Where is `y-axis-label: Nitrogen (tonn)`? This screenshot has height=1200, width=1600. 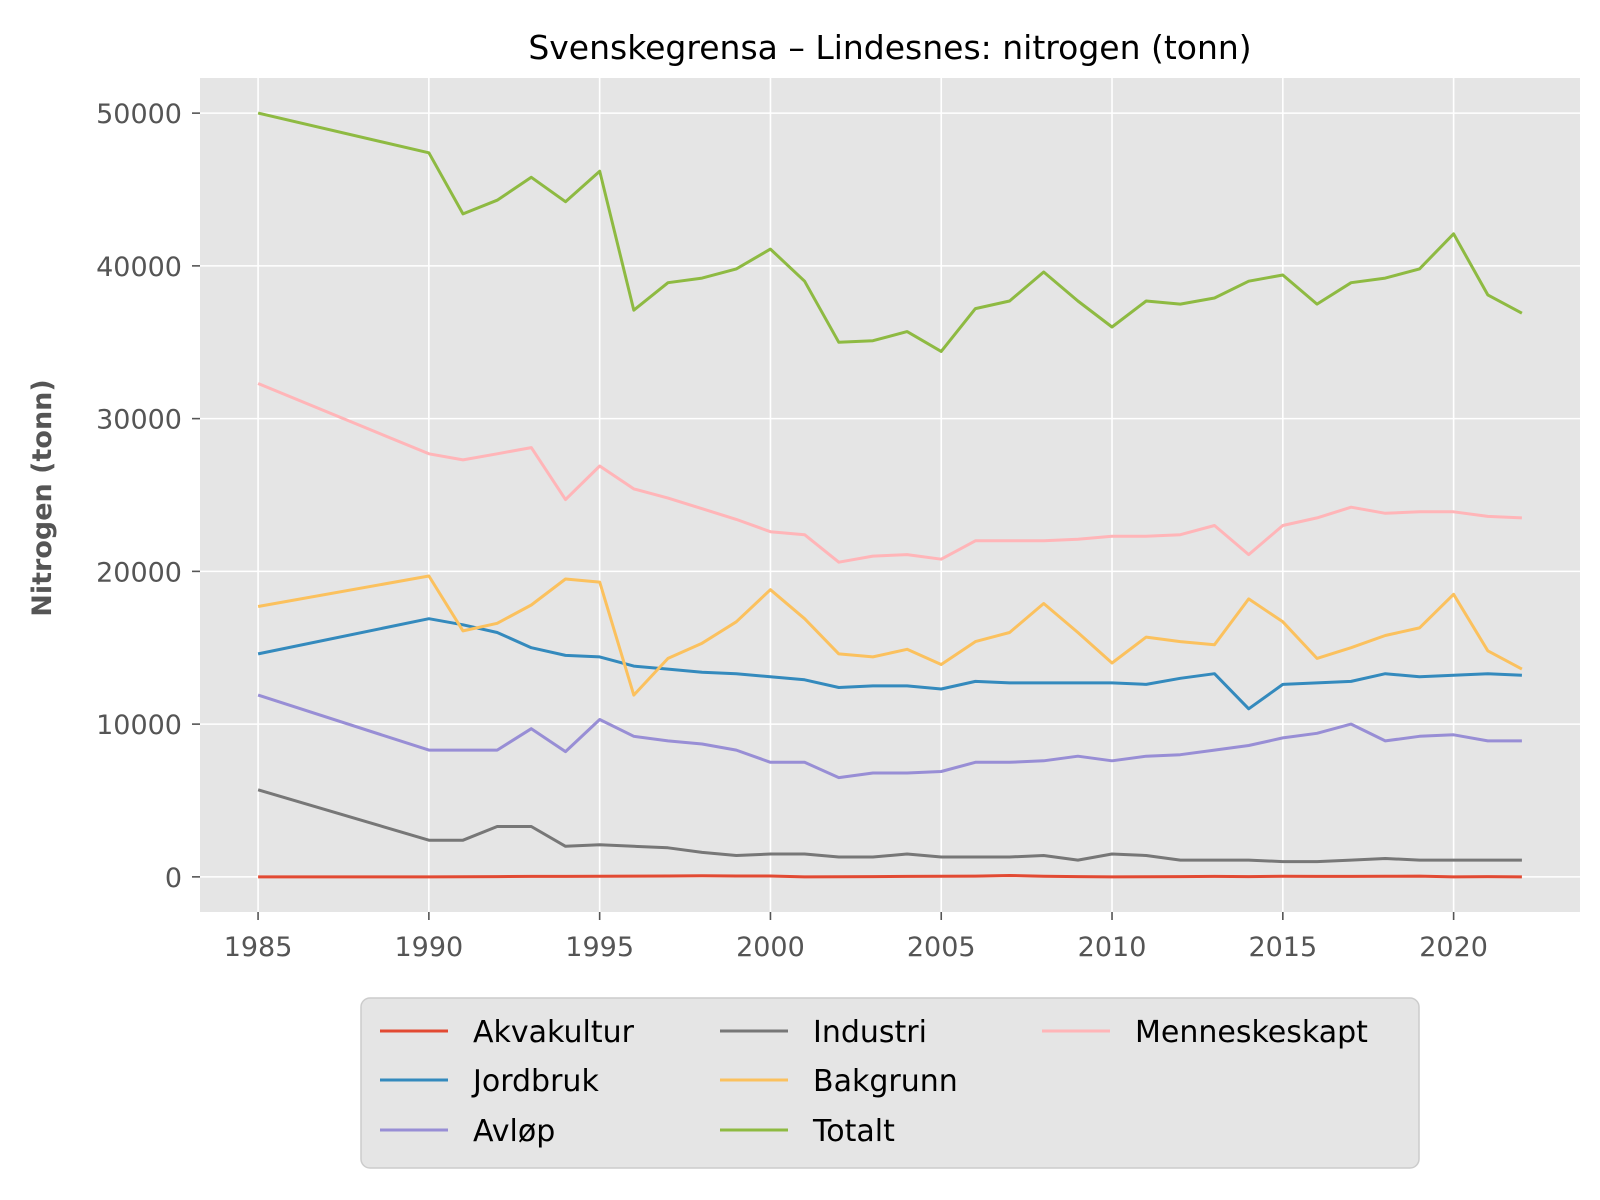 y-axis-label: Nitrogen (tonn) is located at coordinates (42, 497).